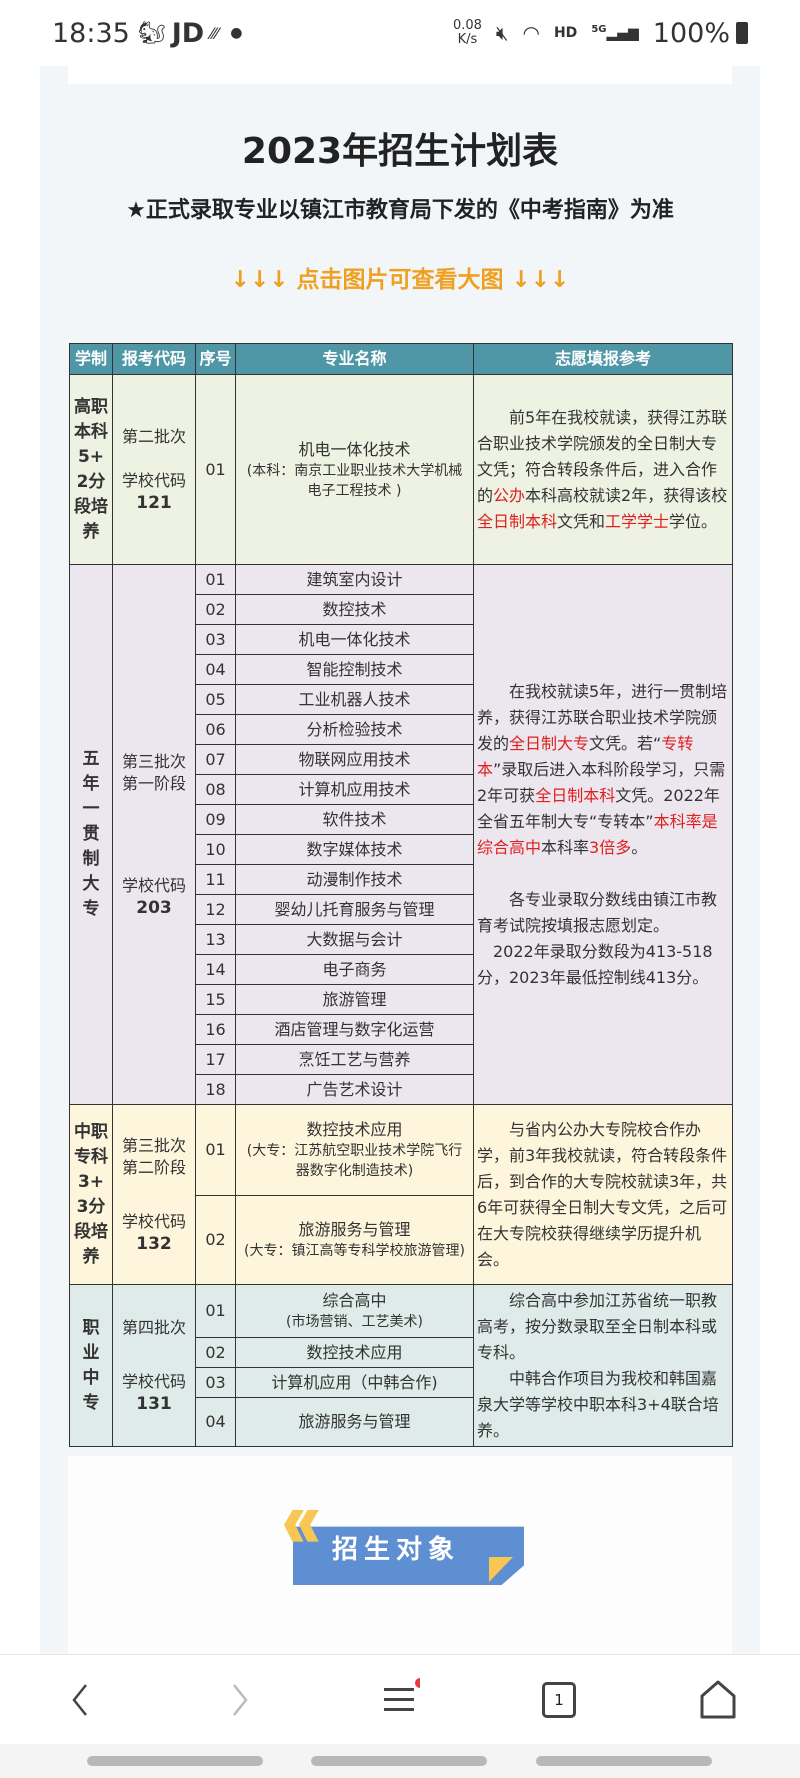 The height and width of the screenshot is (1778, 800). Describe the element at coordinates (354, 759) in the screenshot. I see `major-name-cell: 物联网应用技术` at that location.